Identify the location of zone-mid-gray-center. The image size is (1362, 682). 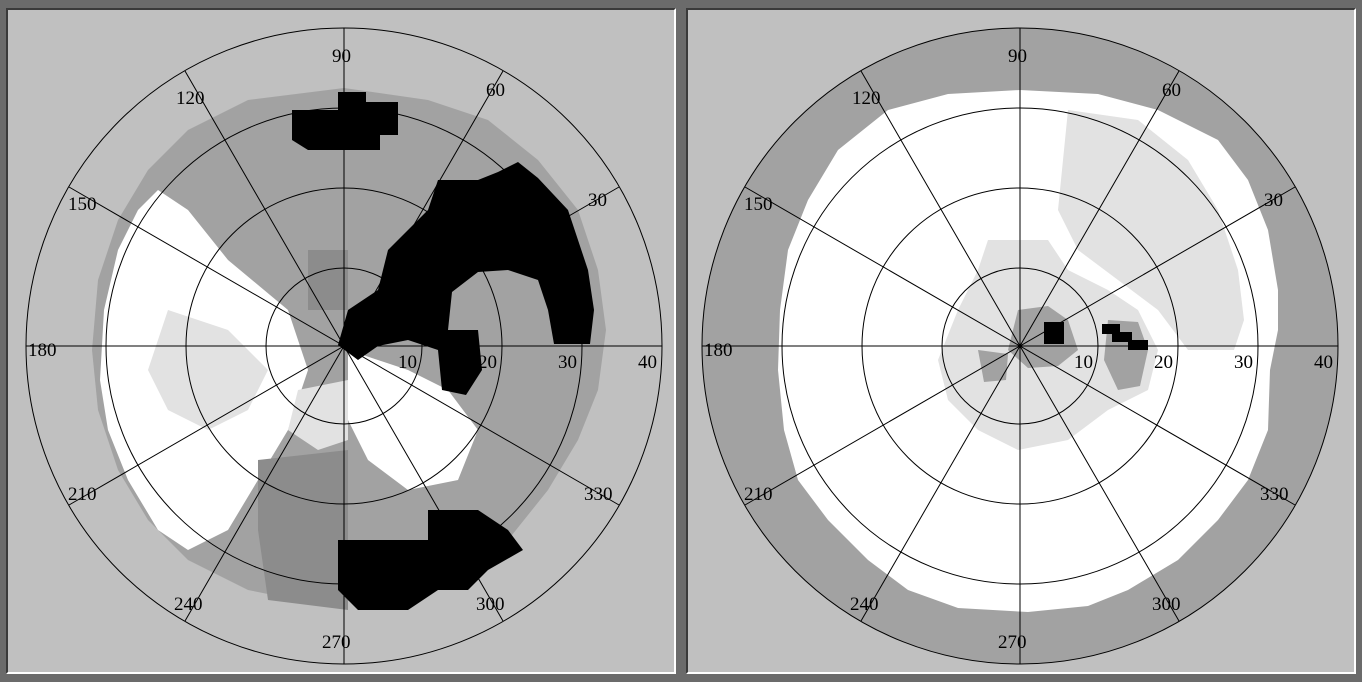
(1043, 337).